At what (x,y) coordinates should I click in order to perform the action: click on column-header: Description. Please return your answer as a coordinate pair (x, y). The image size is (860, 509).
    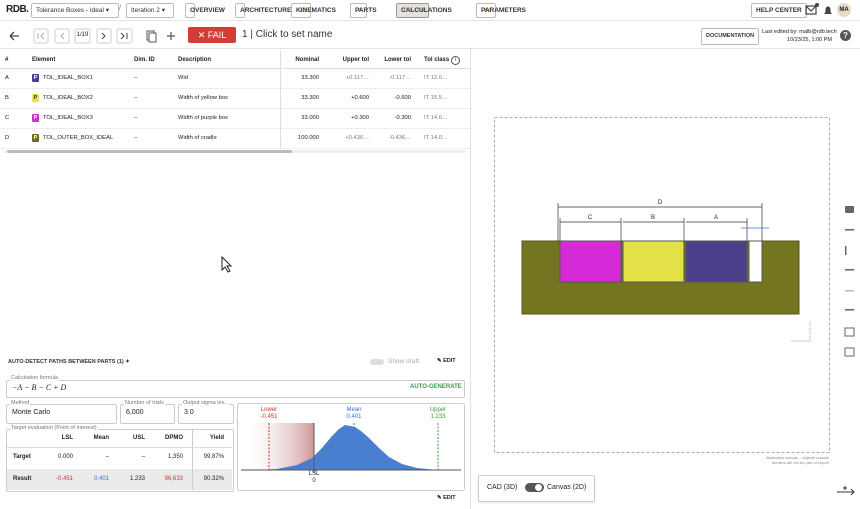
    Looking at the image, I should click on (195, 60).